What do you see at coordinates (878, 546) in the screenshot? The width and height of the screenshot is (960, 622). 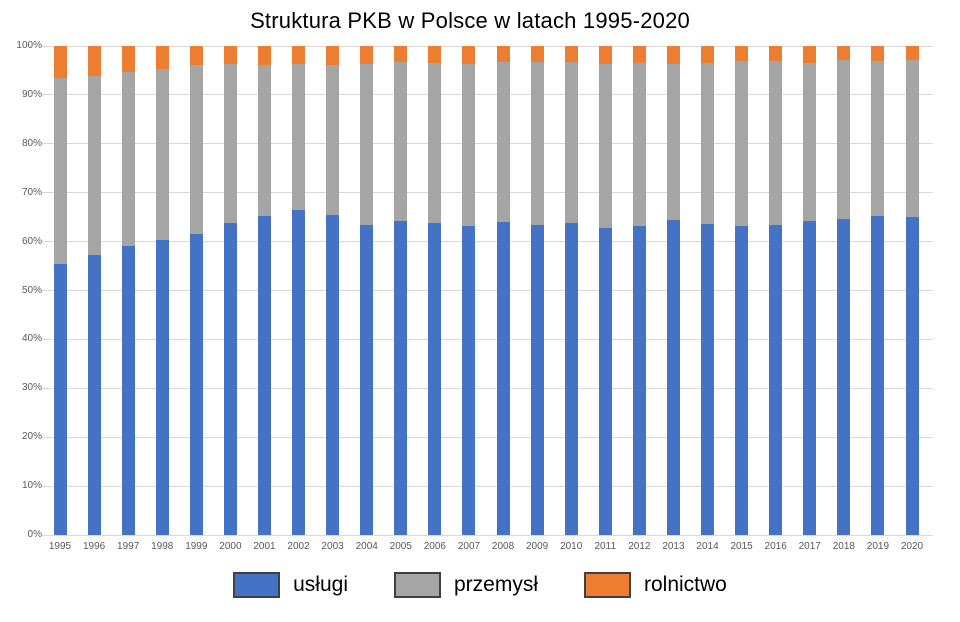 I see `x-axis-label-2019: 2019` at bounding box center [878, 546].